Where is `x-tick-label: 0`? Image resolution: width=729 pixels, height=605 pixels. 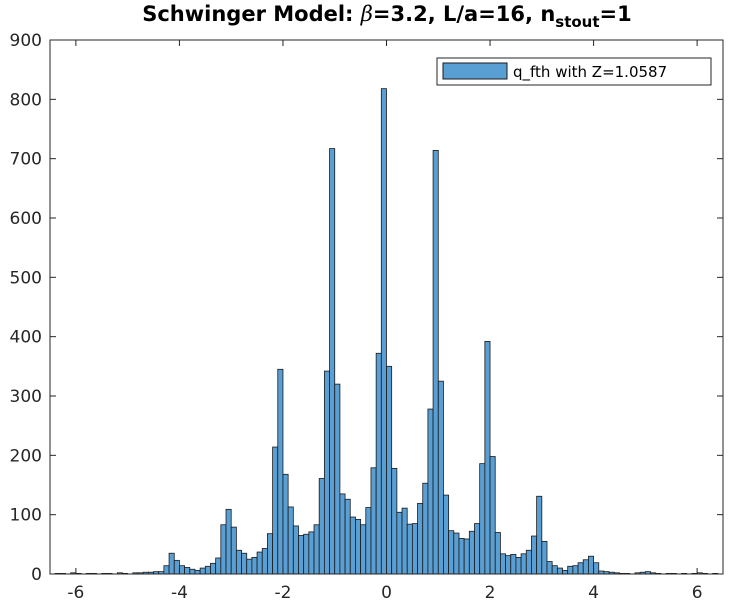
x-tick-label: 0 is located at coordinates (386, 593).